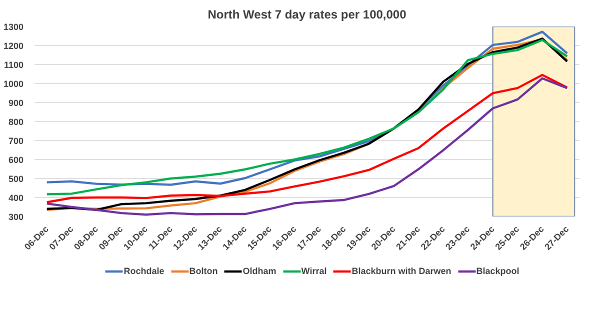 This screenshot has width=600, height=335. Describe the element at coordinates (13, 27) in the screenshot. I see `y-tick-label: 1300` at that location.